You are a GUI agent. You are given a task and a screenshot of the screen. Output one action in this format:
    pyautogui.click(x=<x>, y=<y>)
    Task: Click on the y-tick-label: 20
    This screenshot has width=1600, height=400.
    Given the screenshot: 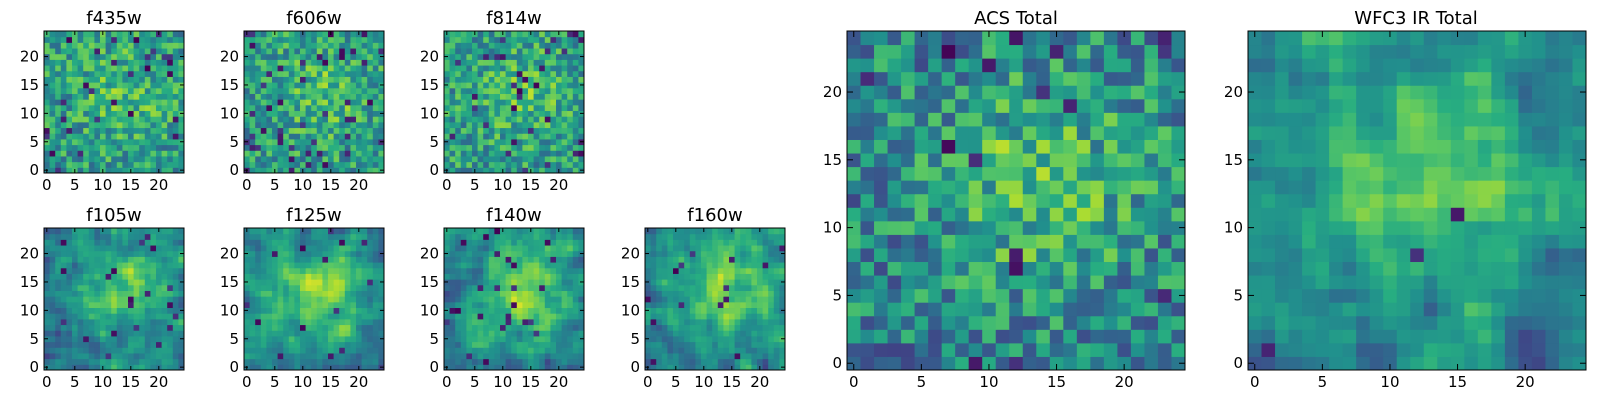 What is the action you would take?
    pyautogui.click(x=229, y=57)
    